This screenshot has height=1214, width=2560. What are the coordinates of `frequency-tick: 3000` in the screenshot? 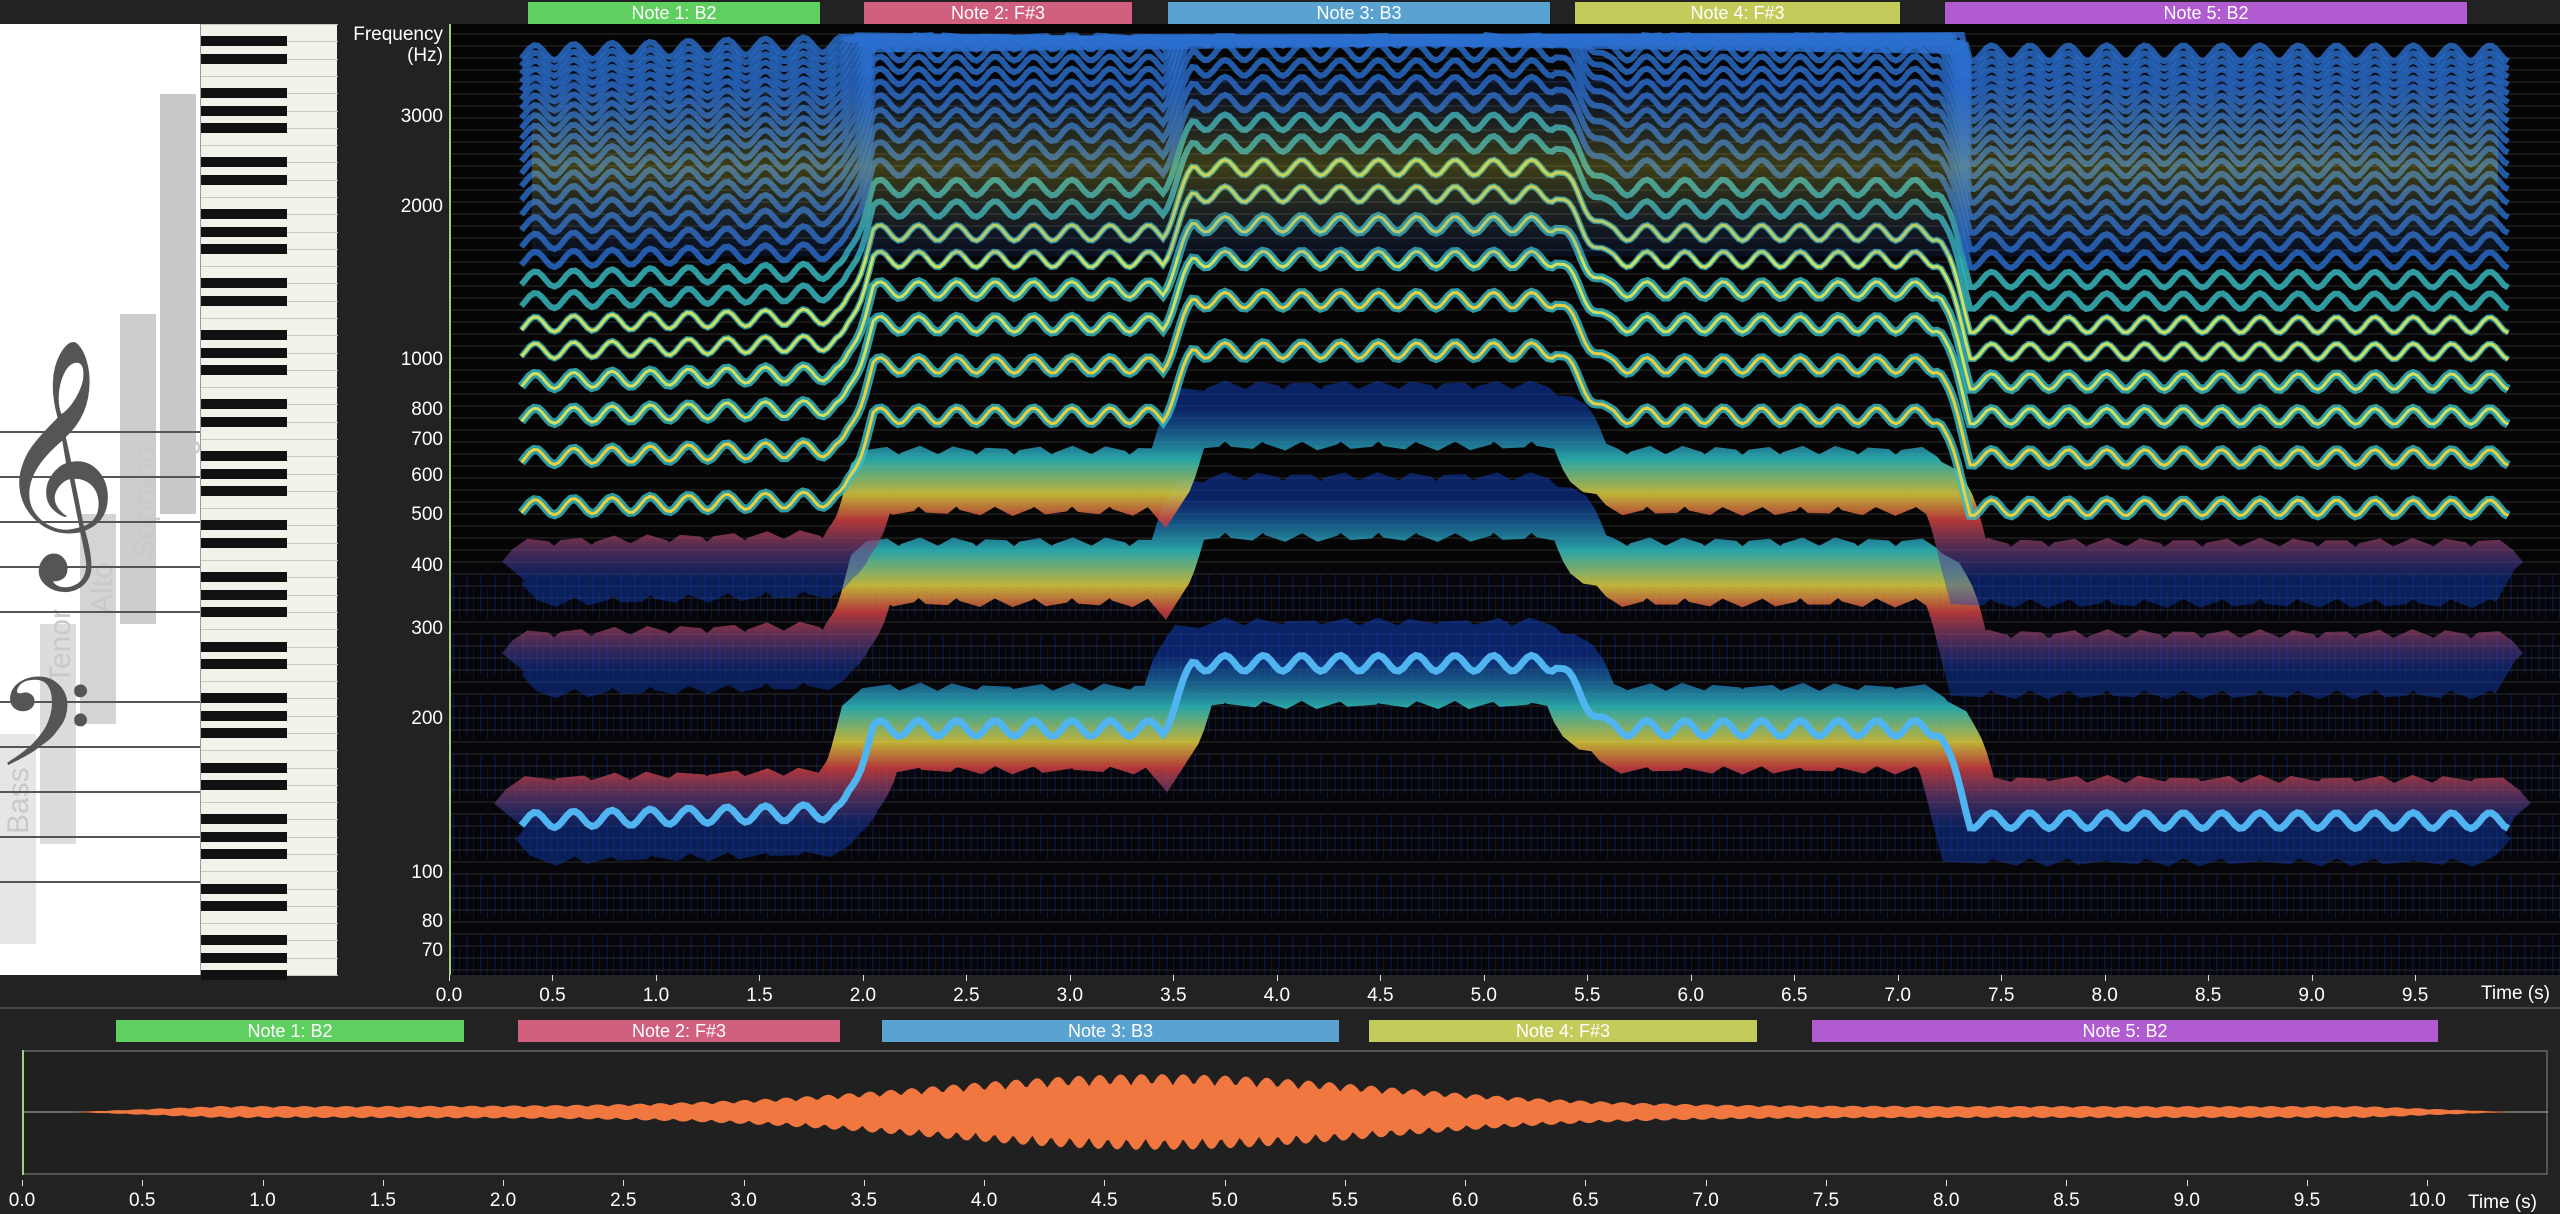 It's located at (421, 116).